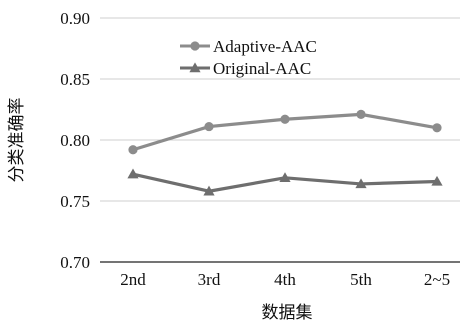 The width and height of the screenshot is (474, 325). What do you see at coordinates (248, 57) in the screenshot?
I see `legend: Adaptive-AAC Original-AAC` at bounding box center [248, 57].